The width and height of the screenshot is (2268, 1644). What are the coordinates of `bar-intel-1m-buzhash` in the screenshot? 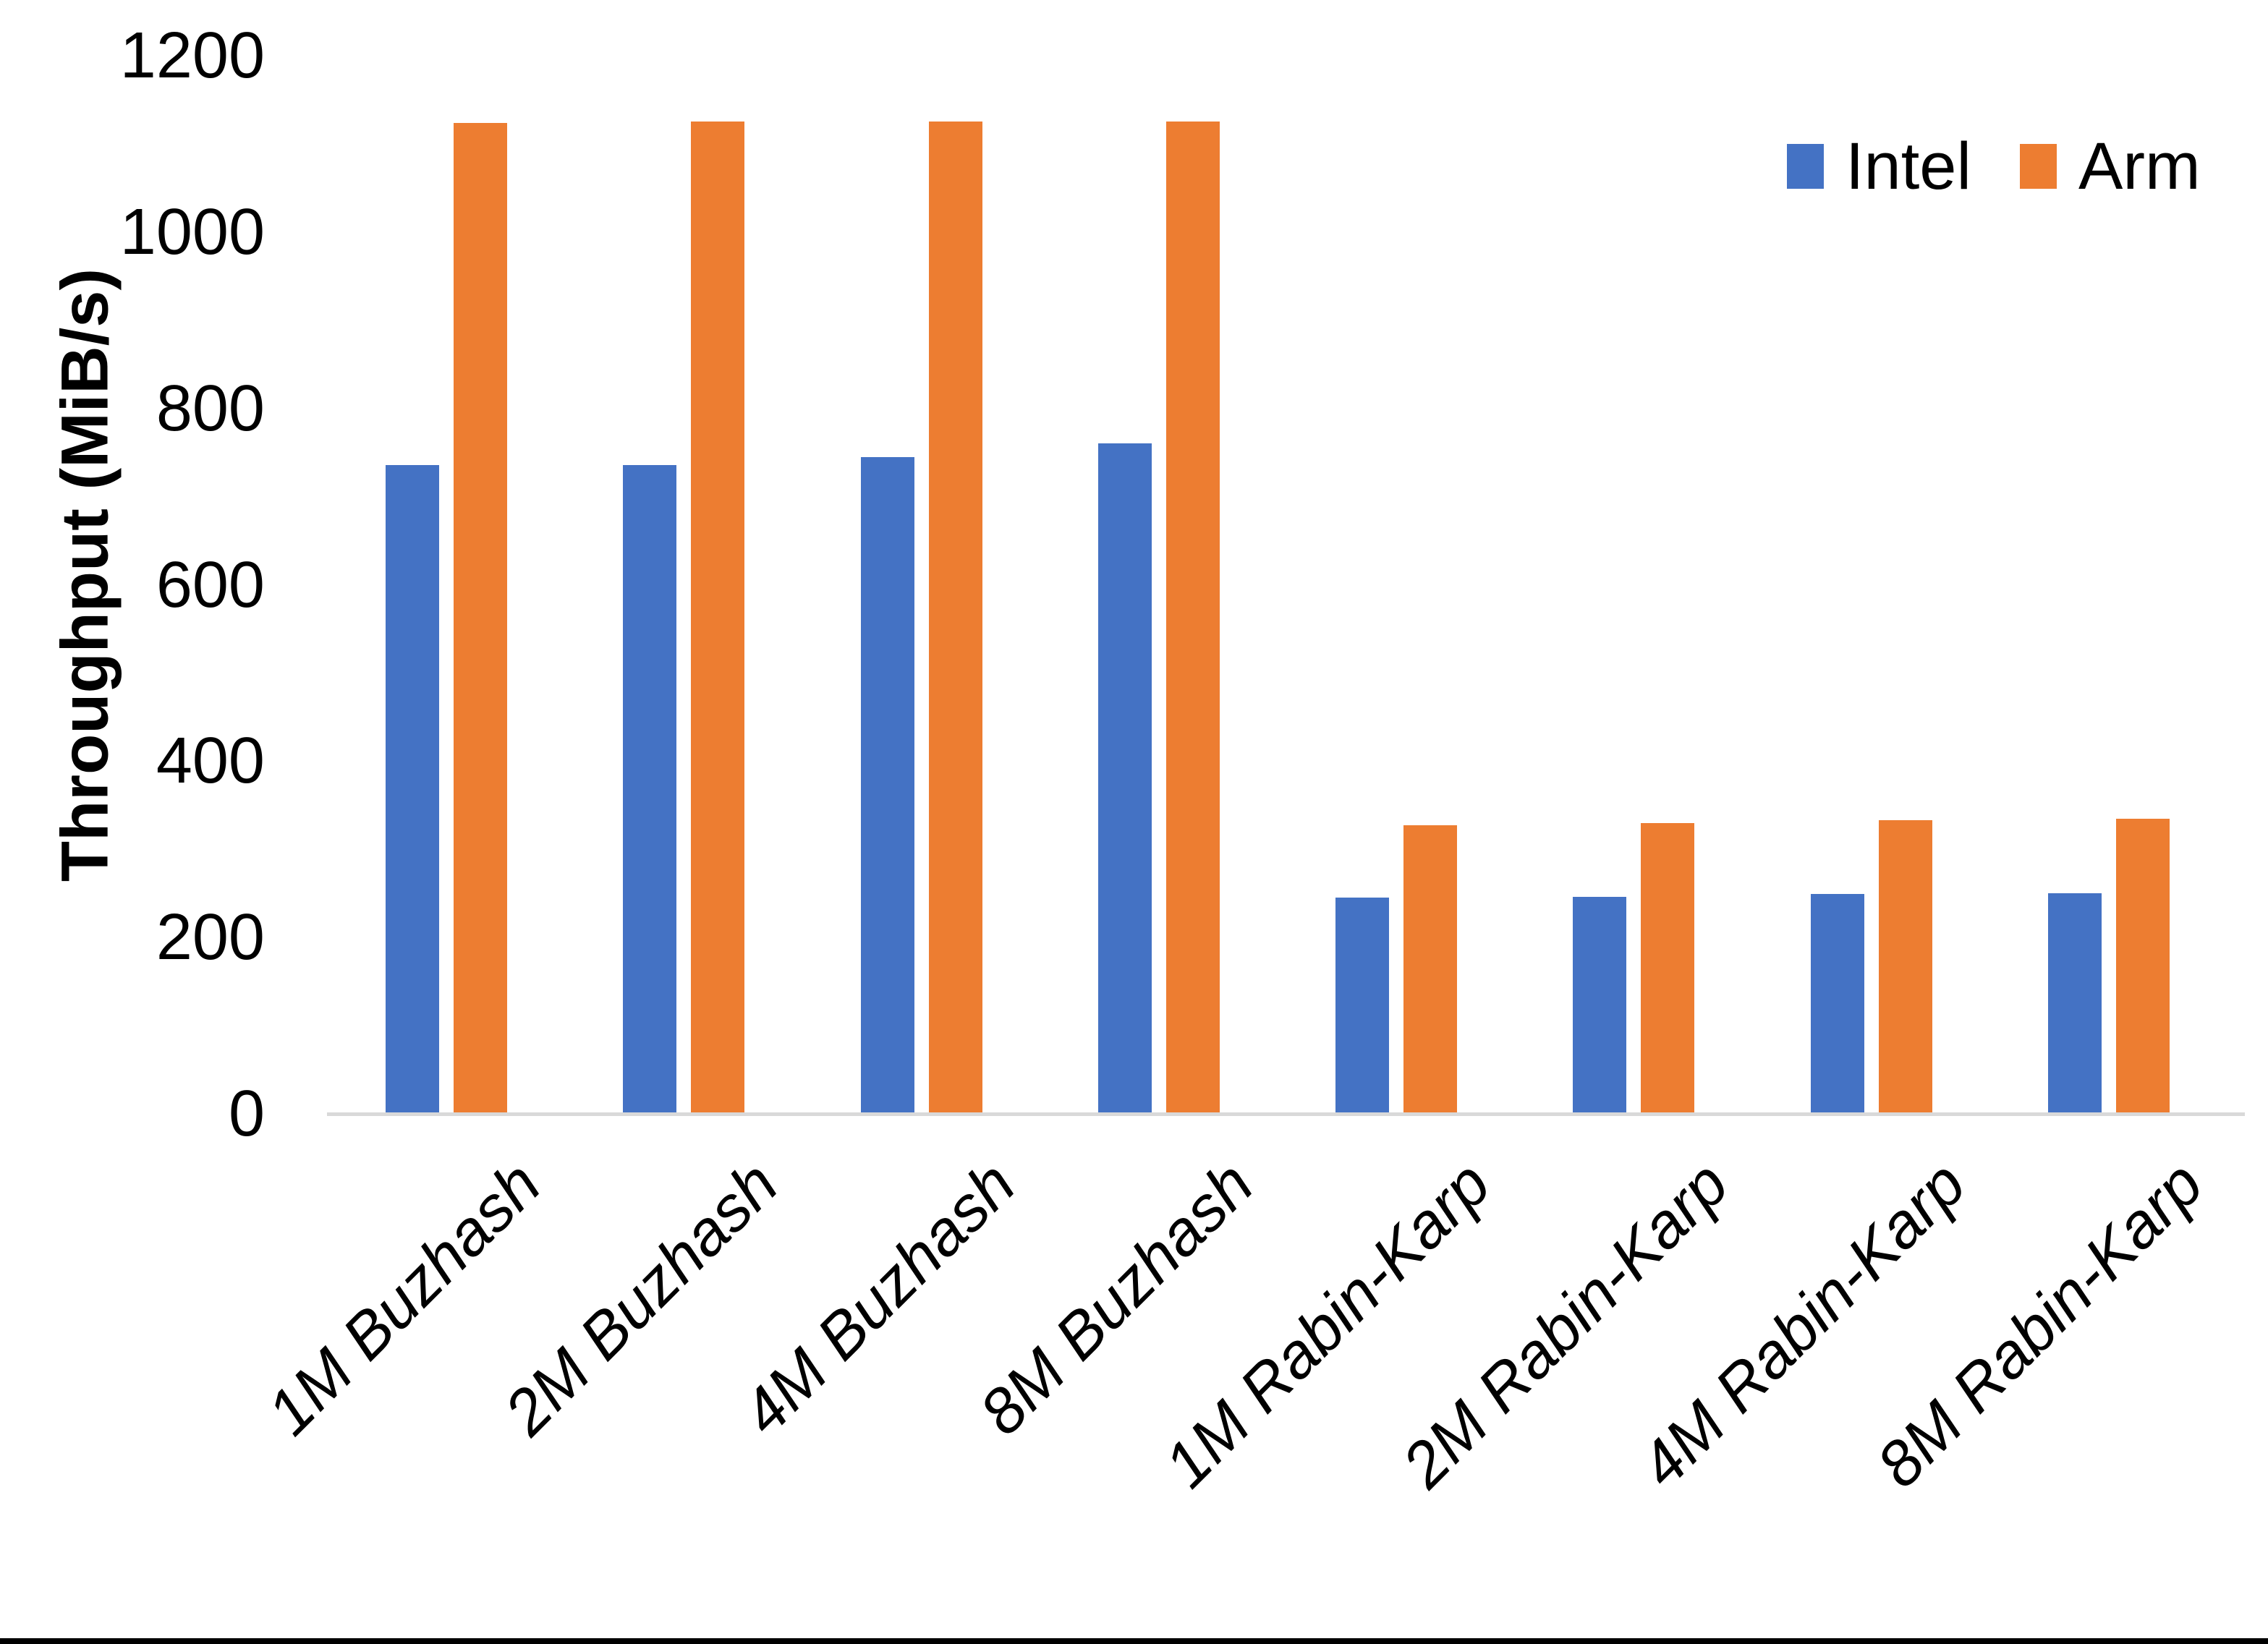 It's located at (412, 789).